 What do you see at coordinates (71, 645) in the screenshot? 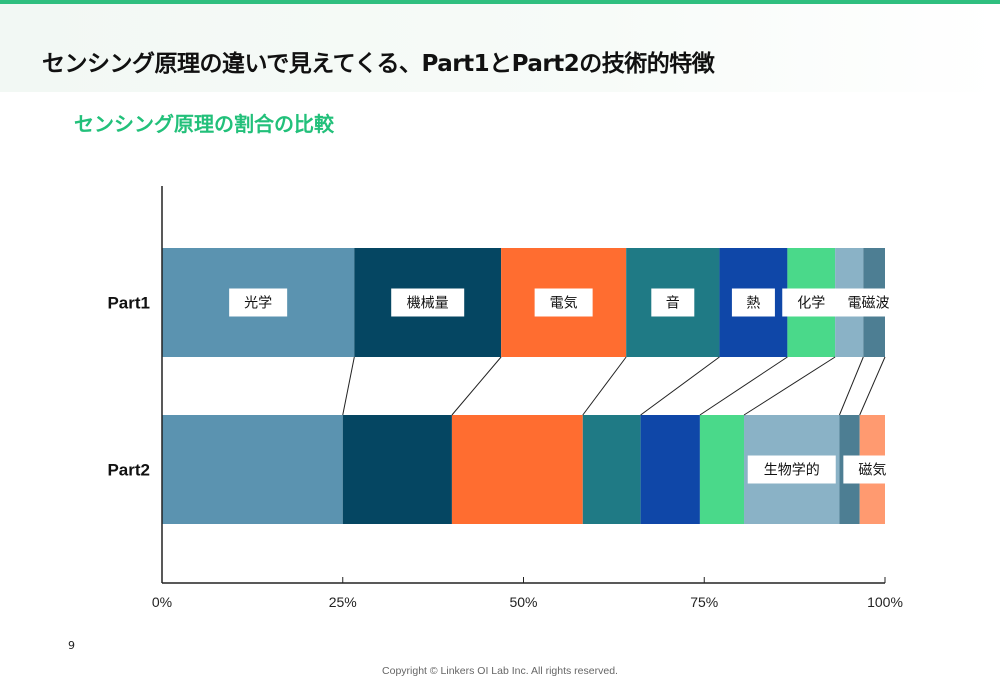
I see `page-number: 9` at bounding box center [71, 645].